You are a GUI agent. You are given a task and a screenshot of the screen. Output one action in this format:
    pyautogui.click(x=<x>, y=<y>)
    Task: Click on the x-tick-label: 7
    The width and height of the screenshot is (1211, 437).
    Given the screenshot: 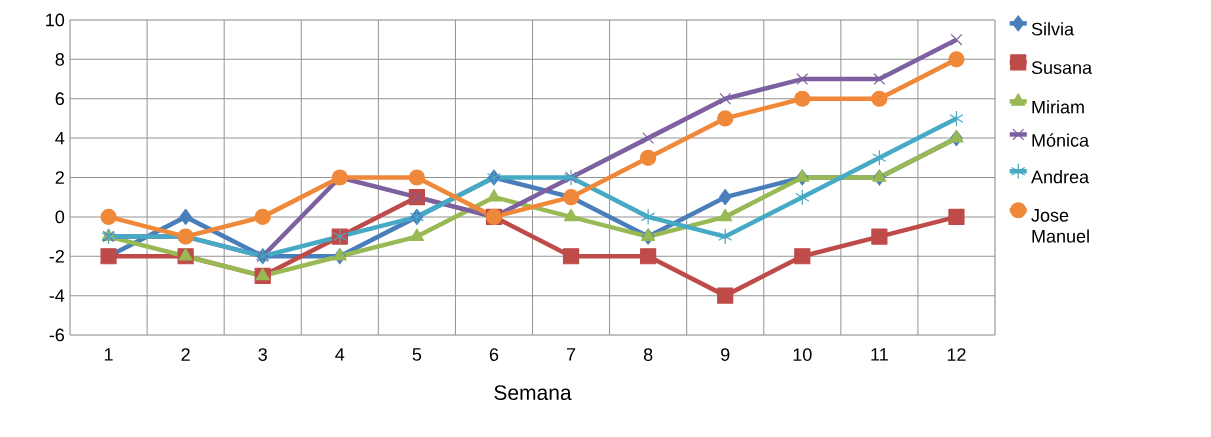 What is the action you would take?
    pyautogui.click(x=571, y=354)
    